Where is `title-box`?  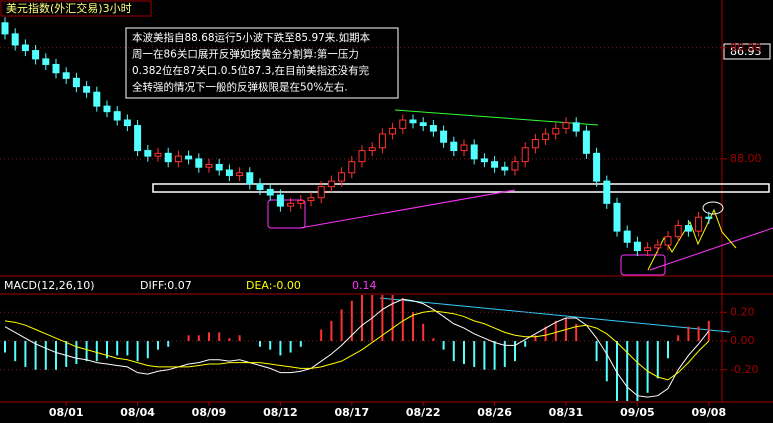
title-box is located at coordinates (76, 8).